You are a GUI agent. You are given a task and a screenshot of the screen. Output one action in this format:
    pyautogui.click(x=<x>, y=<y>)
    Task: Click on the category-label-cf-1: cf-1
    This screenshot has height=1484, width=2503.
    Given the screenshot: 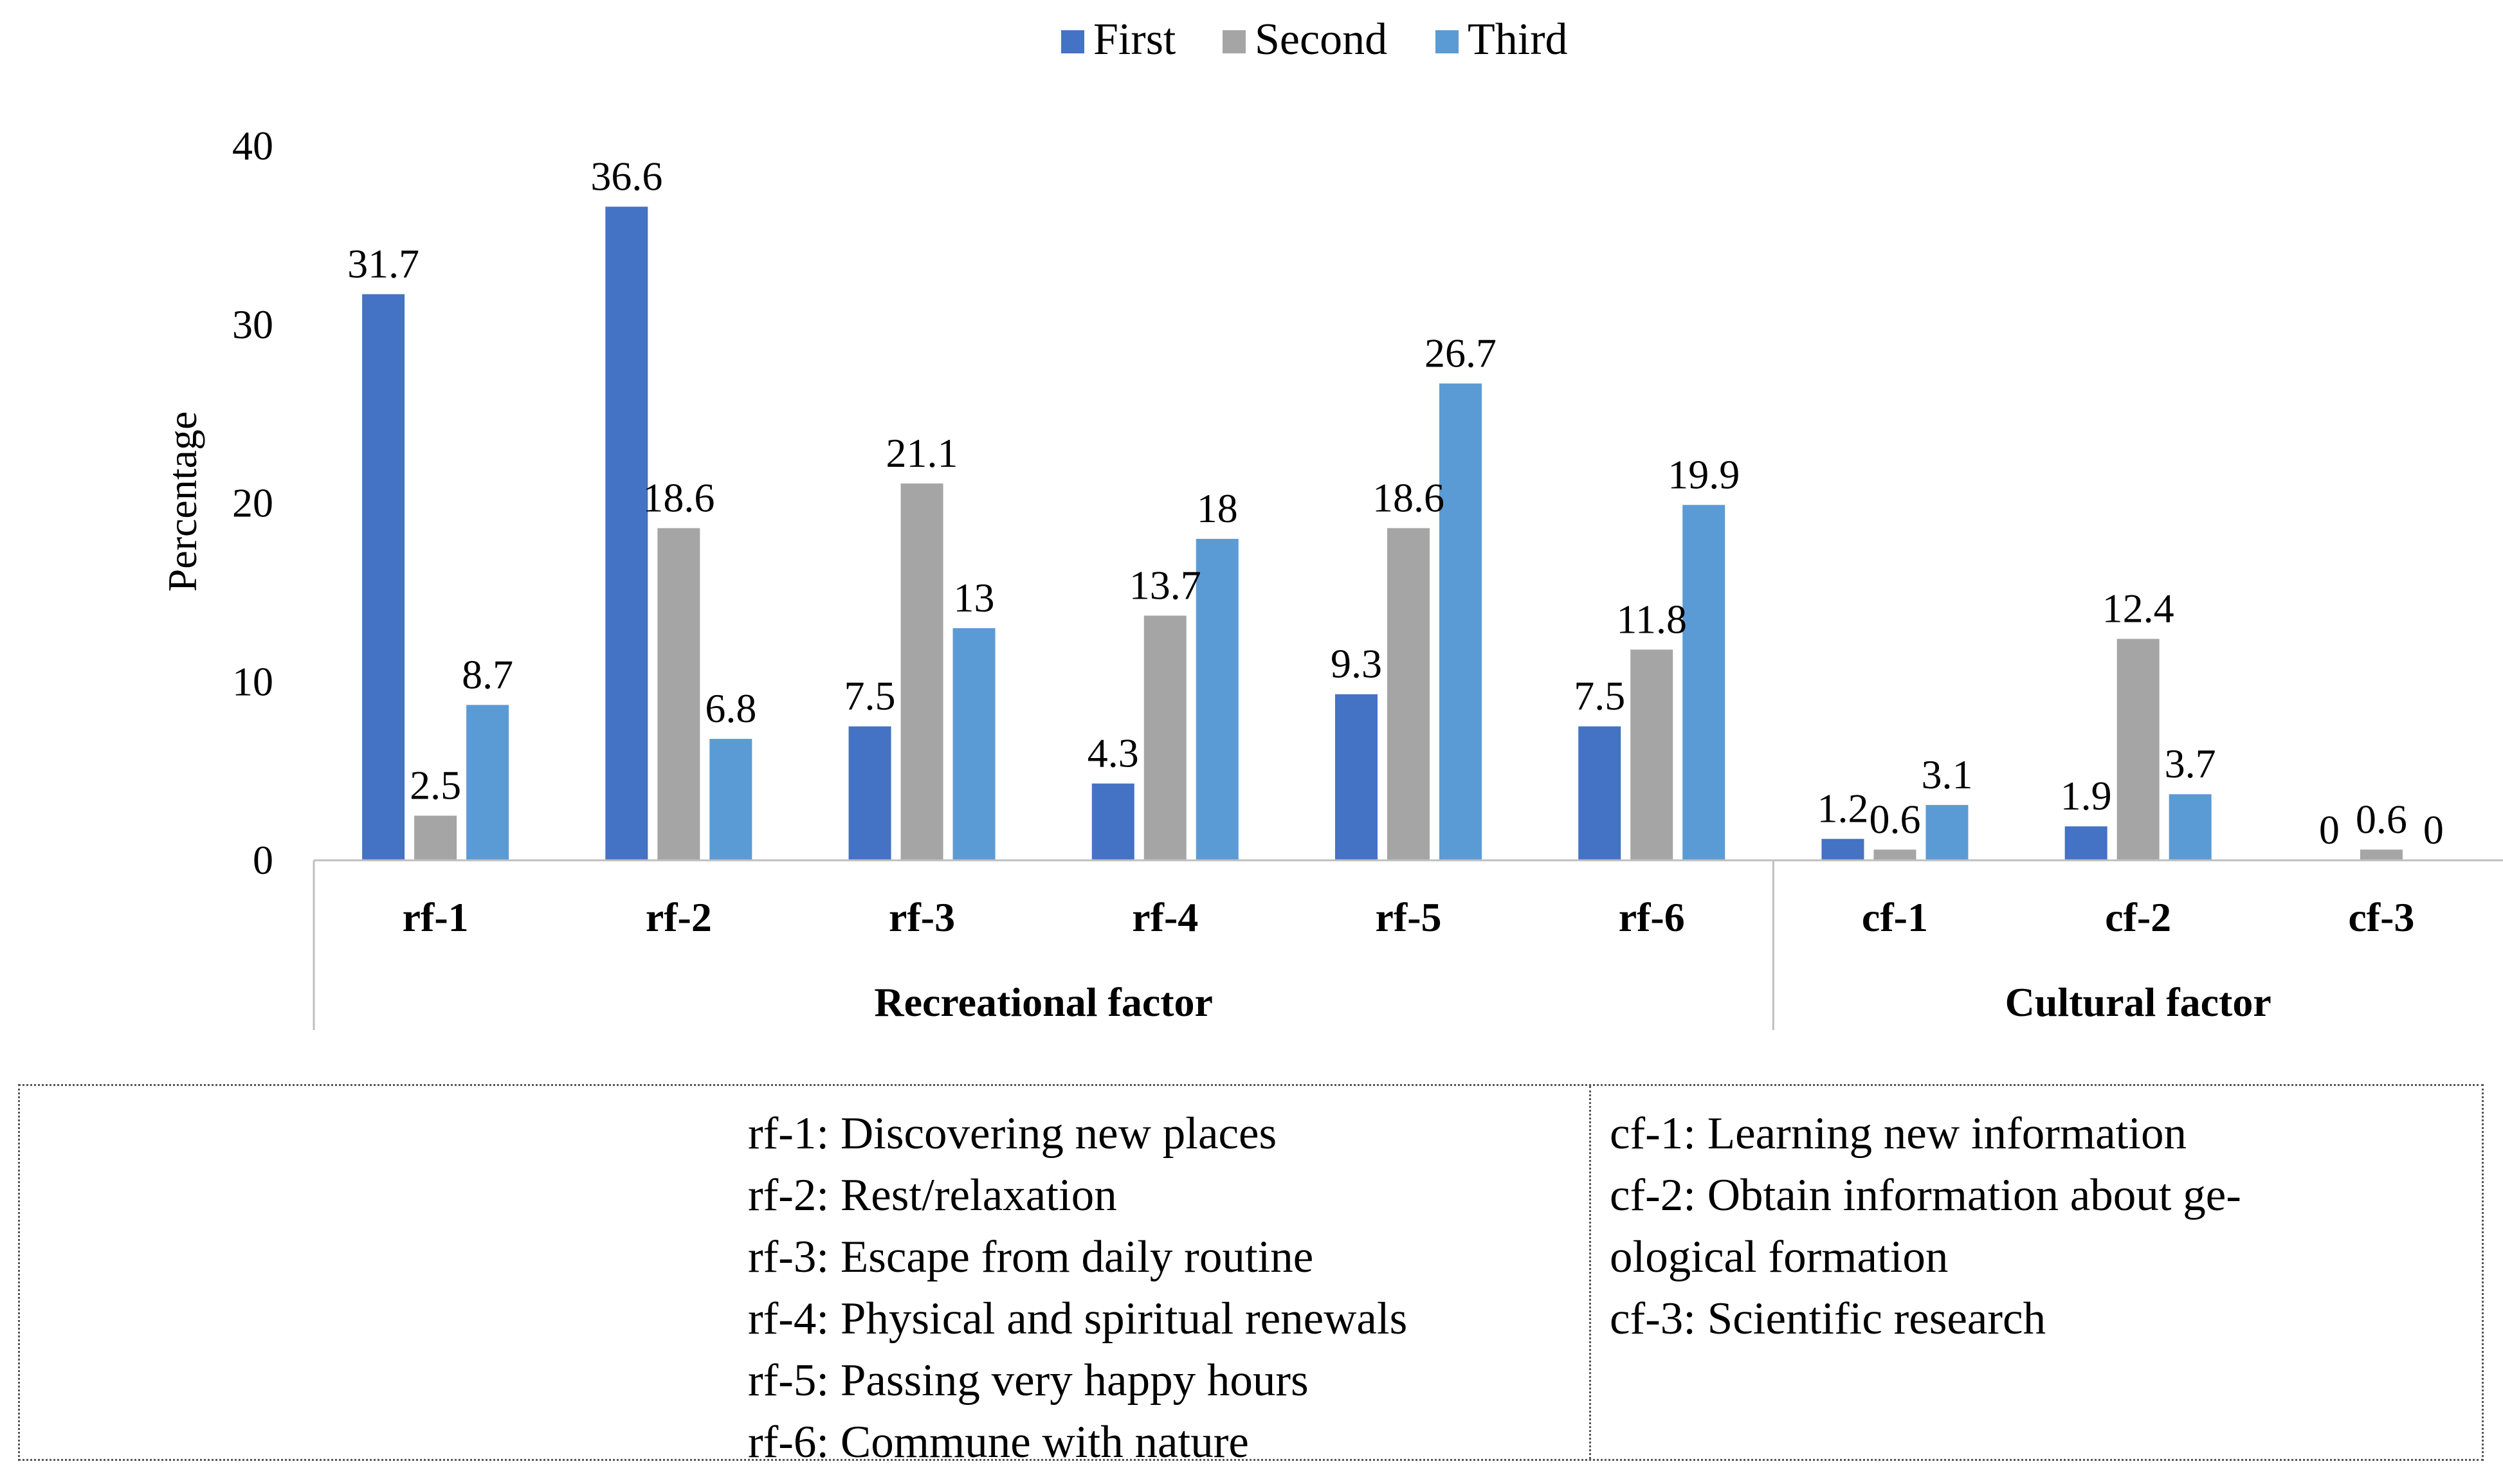 What is the action you would take?
    pyautogui.click(x=1895, y=917)
    